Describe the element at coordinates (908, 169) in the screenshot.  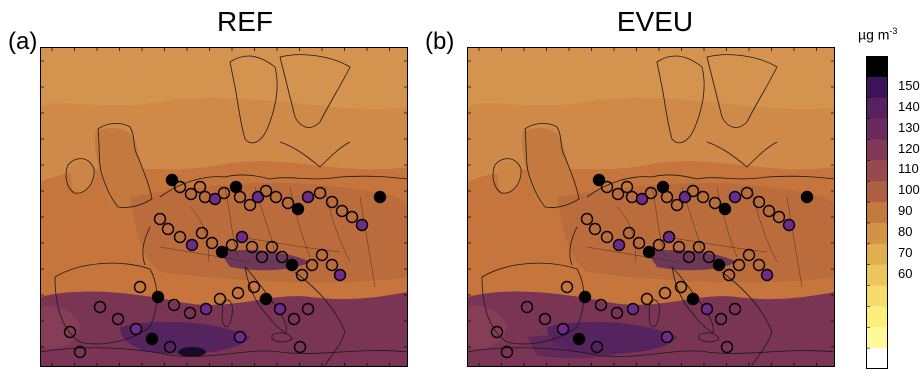
I see `colorbar-label: 110` at that location.